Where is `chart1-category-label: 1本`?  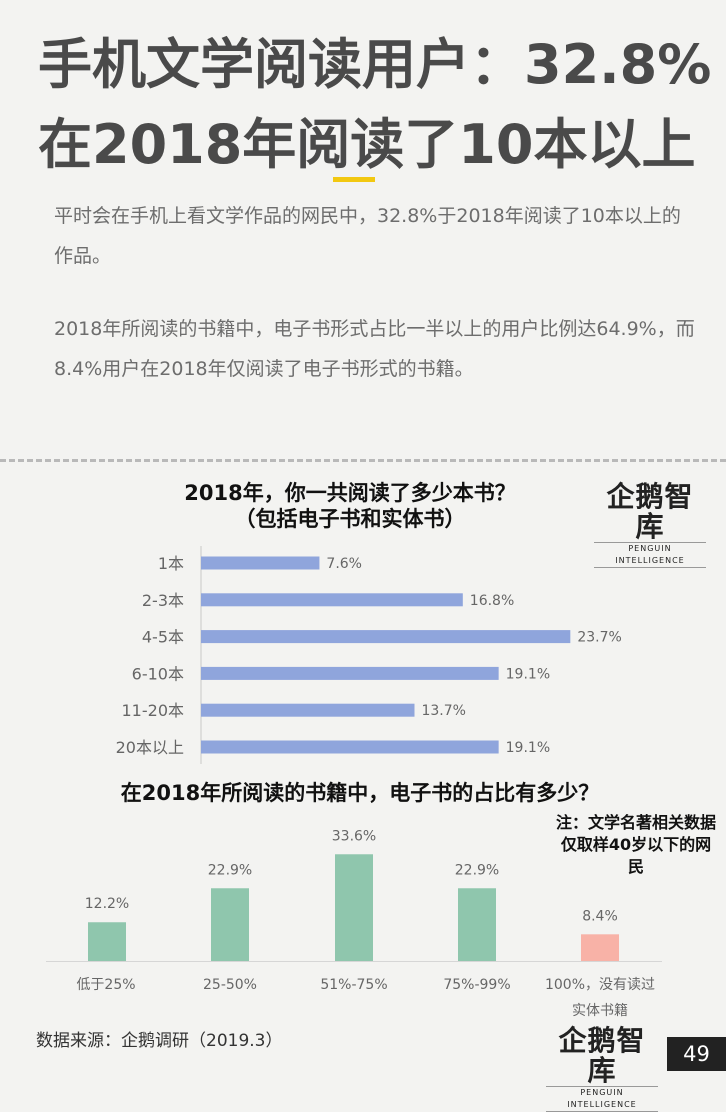
chart1-category-label: 1本 is located at coordinates (171, 563).